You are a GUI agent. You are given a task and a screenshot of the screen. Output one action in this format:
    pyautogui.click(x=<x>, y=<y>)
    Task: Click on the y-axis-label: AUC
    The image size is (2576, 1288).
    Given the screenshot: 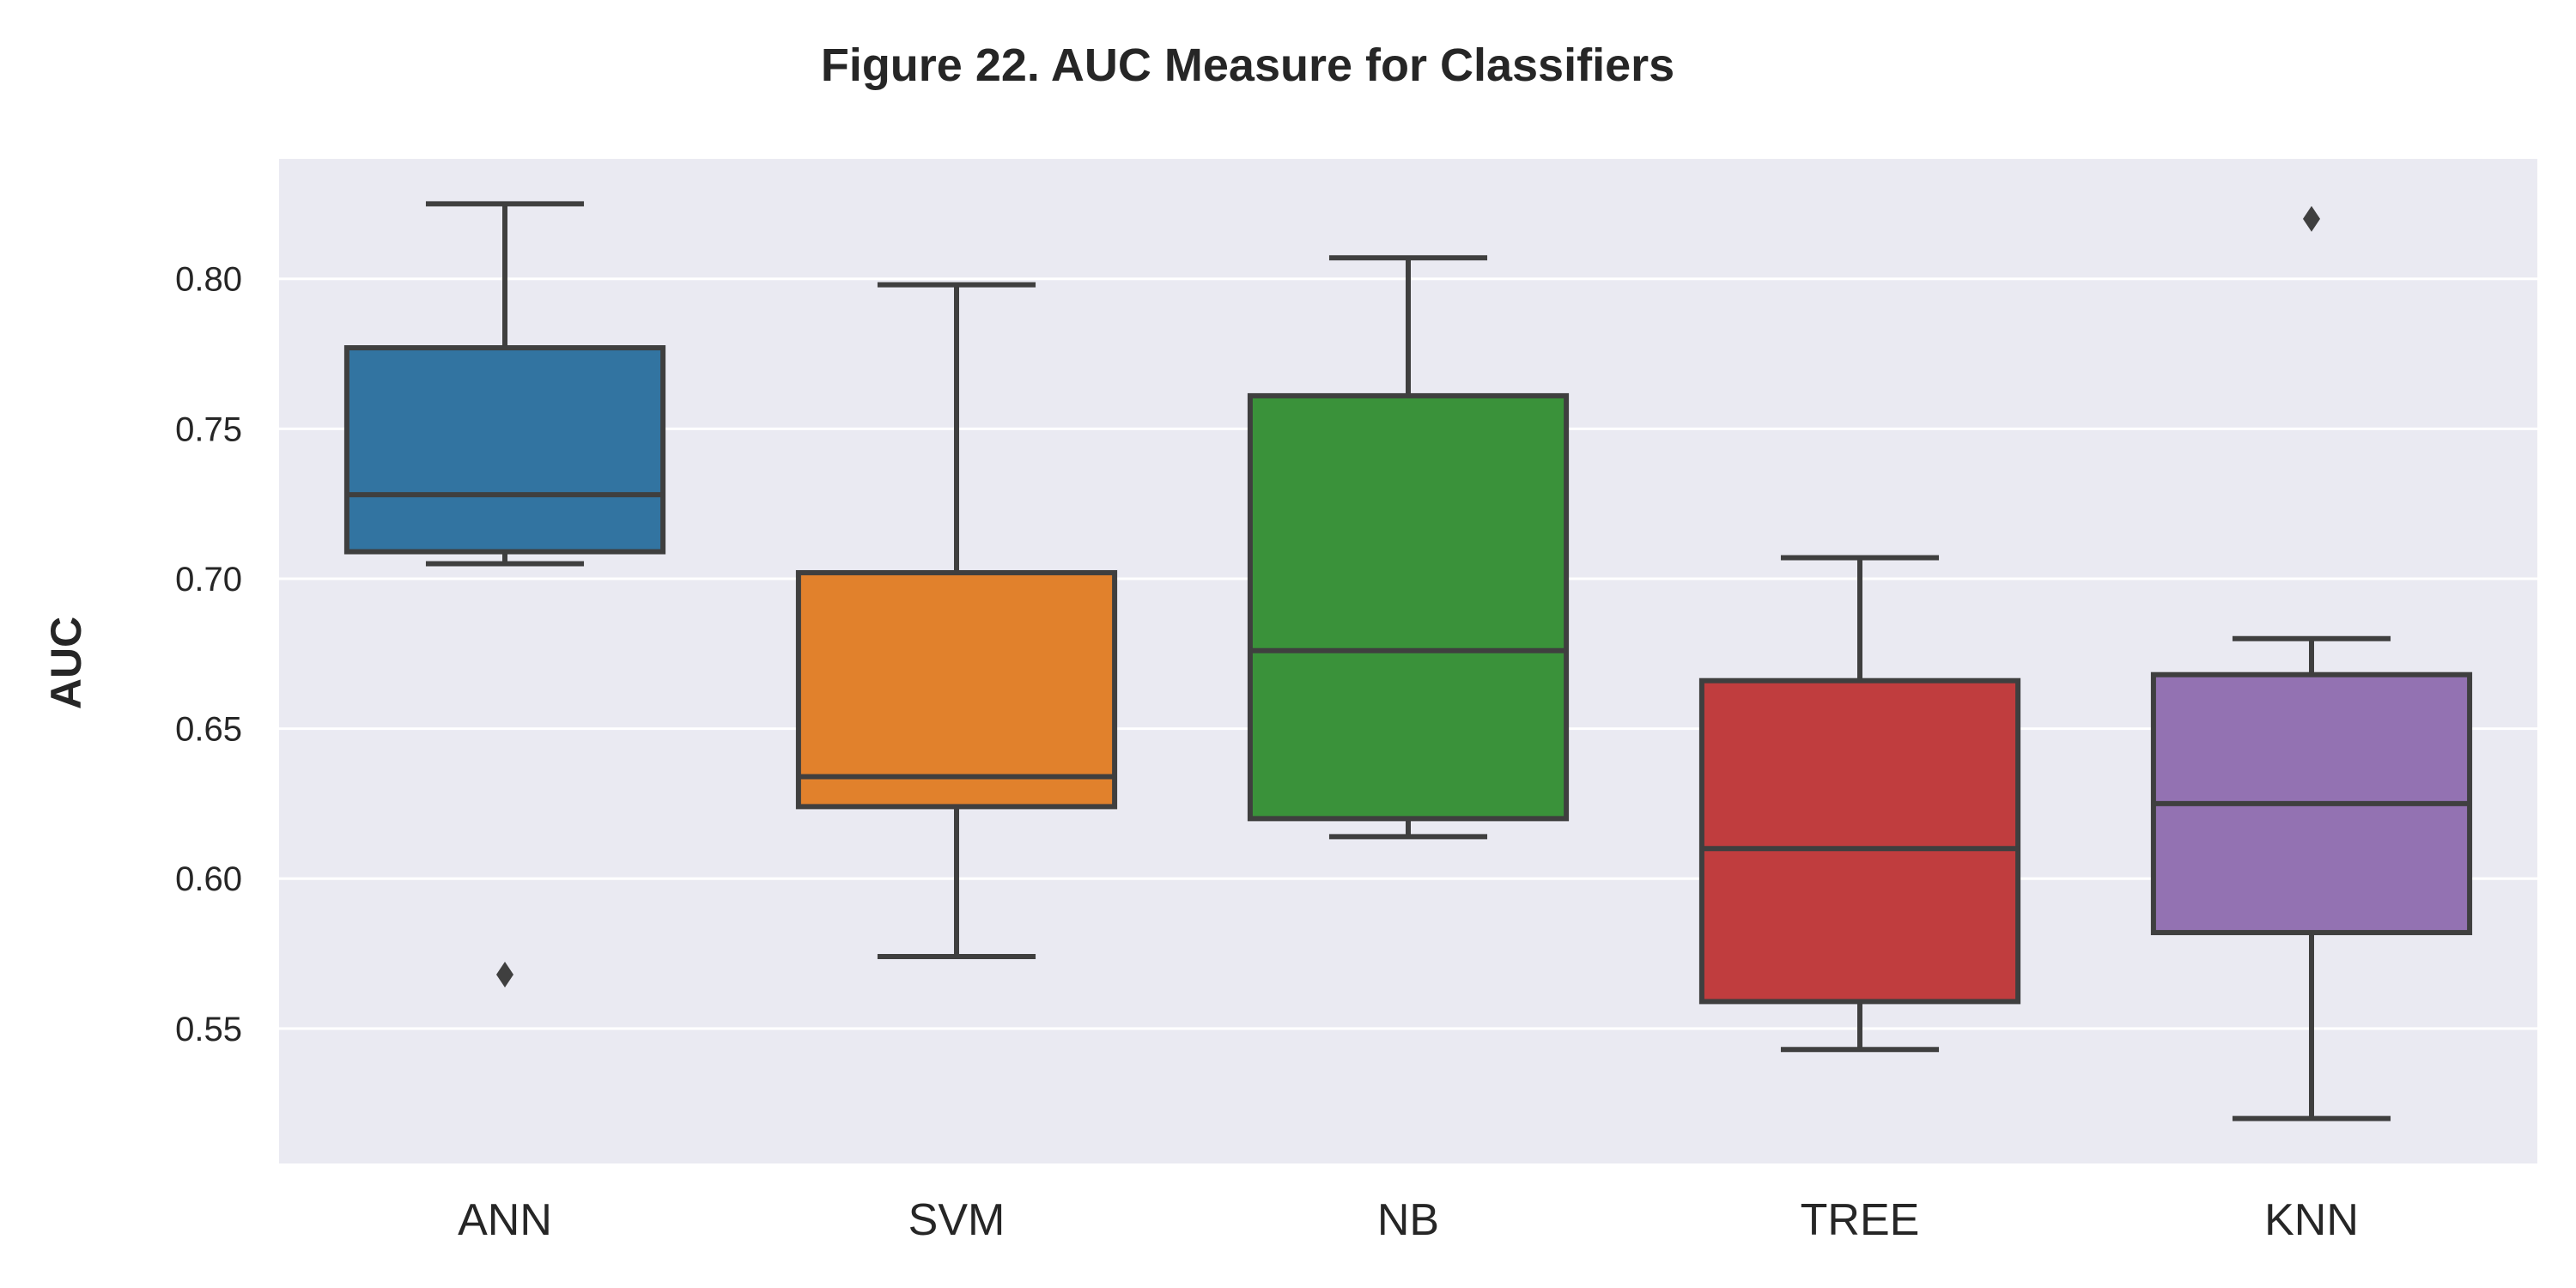 What is the action you would take?
    pyautogui.click(x=66, y=663)
    